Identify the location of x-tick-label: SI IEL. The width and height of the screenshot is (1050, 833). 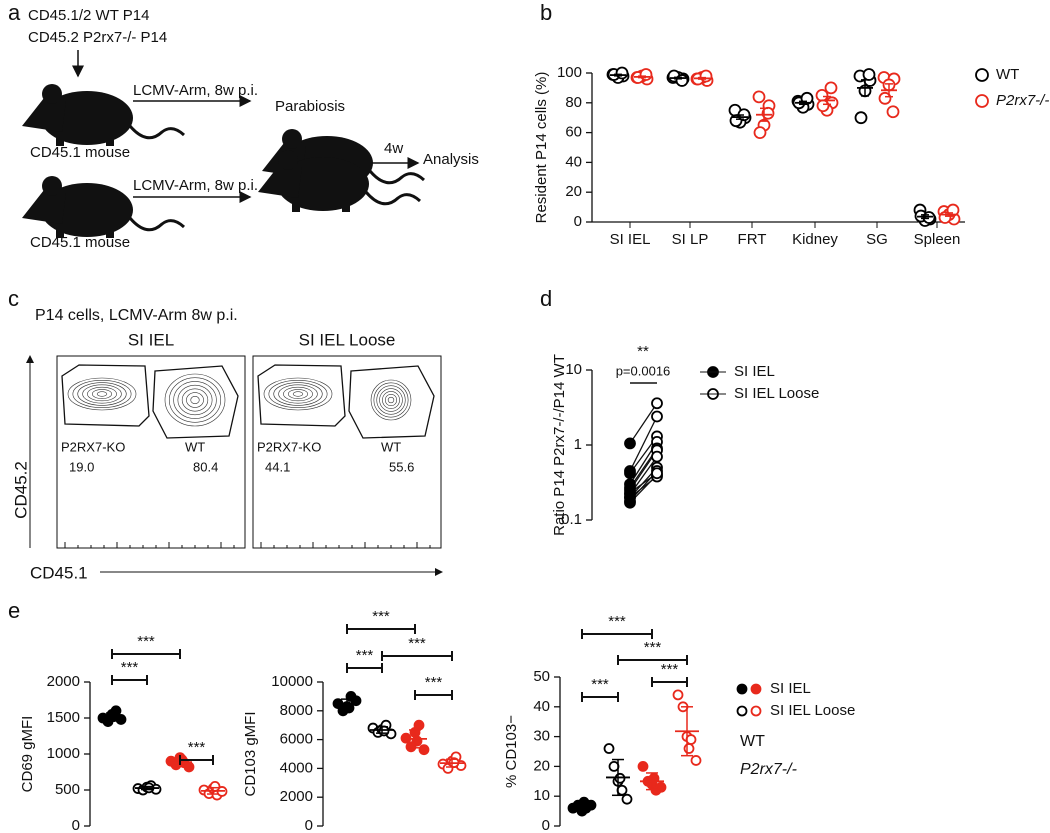
(630, 239).